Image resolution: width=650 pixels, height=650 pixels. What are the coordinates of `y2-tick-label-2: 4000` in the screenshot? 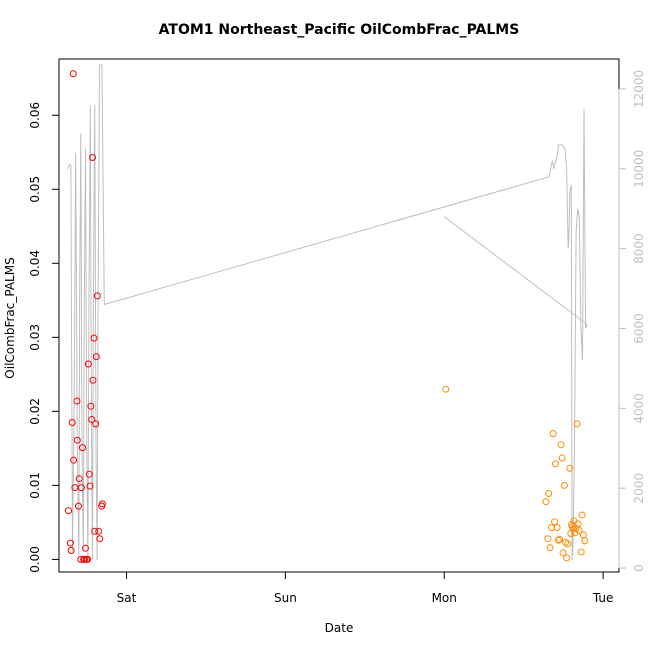 It's located at (639, 408).